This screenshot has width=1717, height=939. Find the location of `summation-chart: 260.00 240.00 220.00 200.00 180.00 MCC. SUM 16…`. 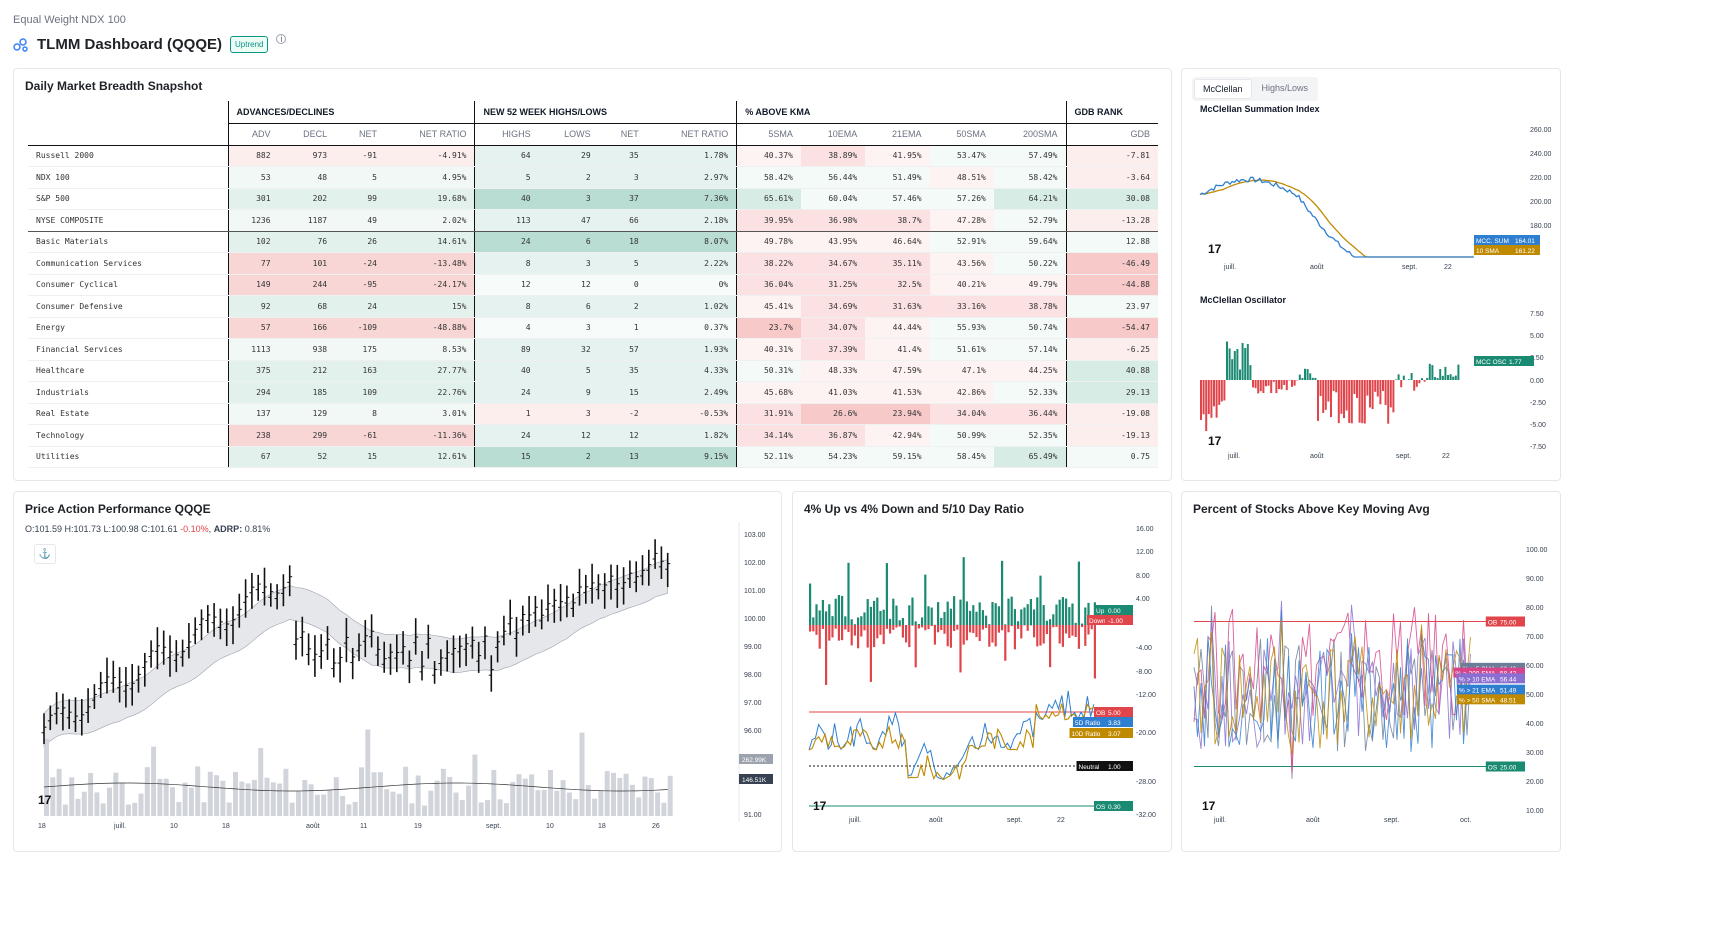

summation-chart: 260.00 240.00 220.00 200.00 180.00 MCC. SUM 16… is located at coordinates (1374, 197).